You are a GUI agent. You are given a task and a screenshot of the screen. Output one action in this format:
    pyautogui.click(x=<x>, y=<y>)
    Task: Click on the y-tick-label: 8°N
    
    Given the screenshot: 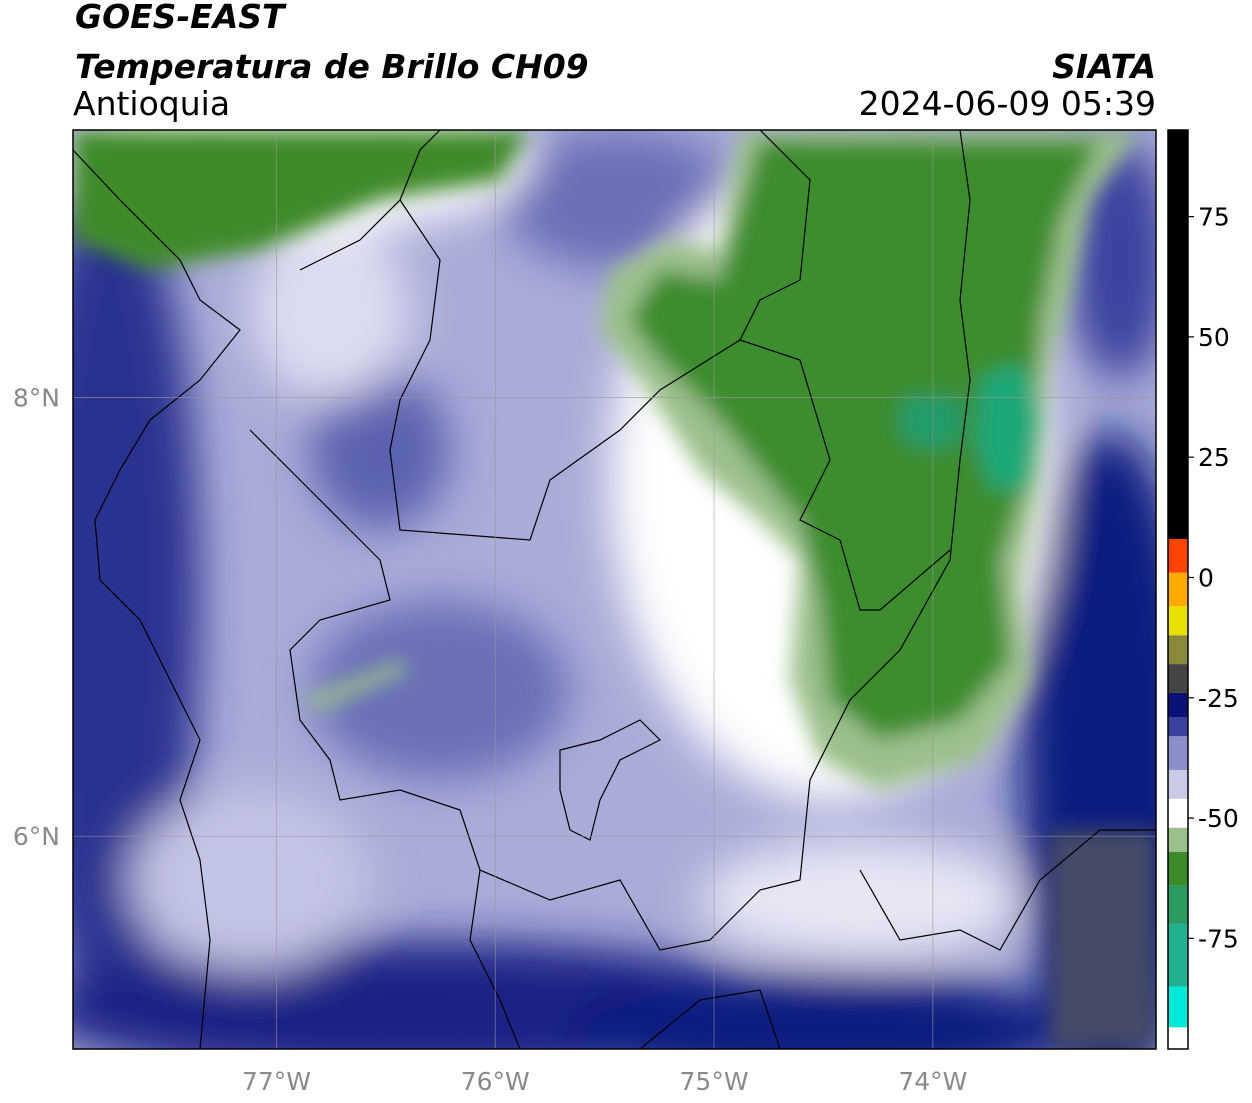 What is the action you would take?
    pyautogui.click(x=36, y=398)
    